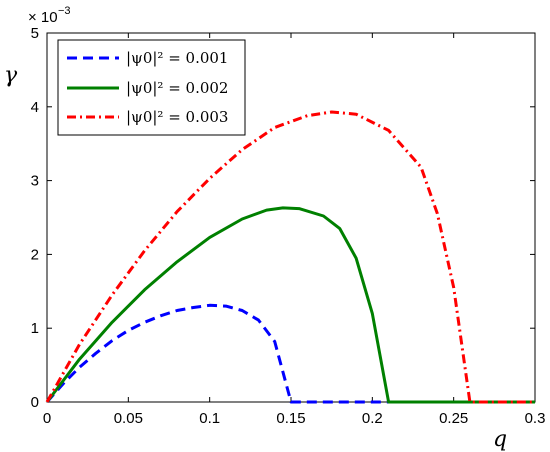  Describe the element at coordinates (177, 117) in the screenshot. I see `legend-label-2: |ψ0|² = 0.003` at that location.